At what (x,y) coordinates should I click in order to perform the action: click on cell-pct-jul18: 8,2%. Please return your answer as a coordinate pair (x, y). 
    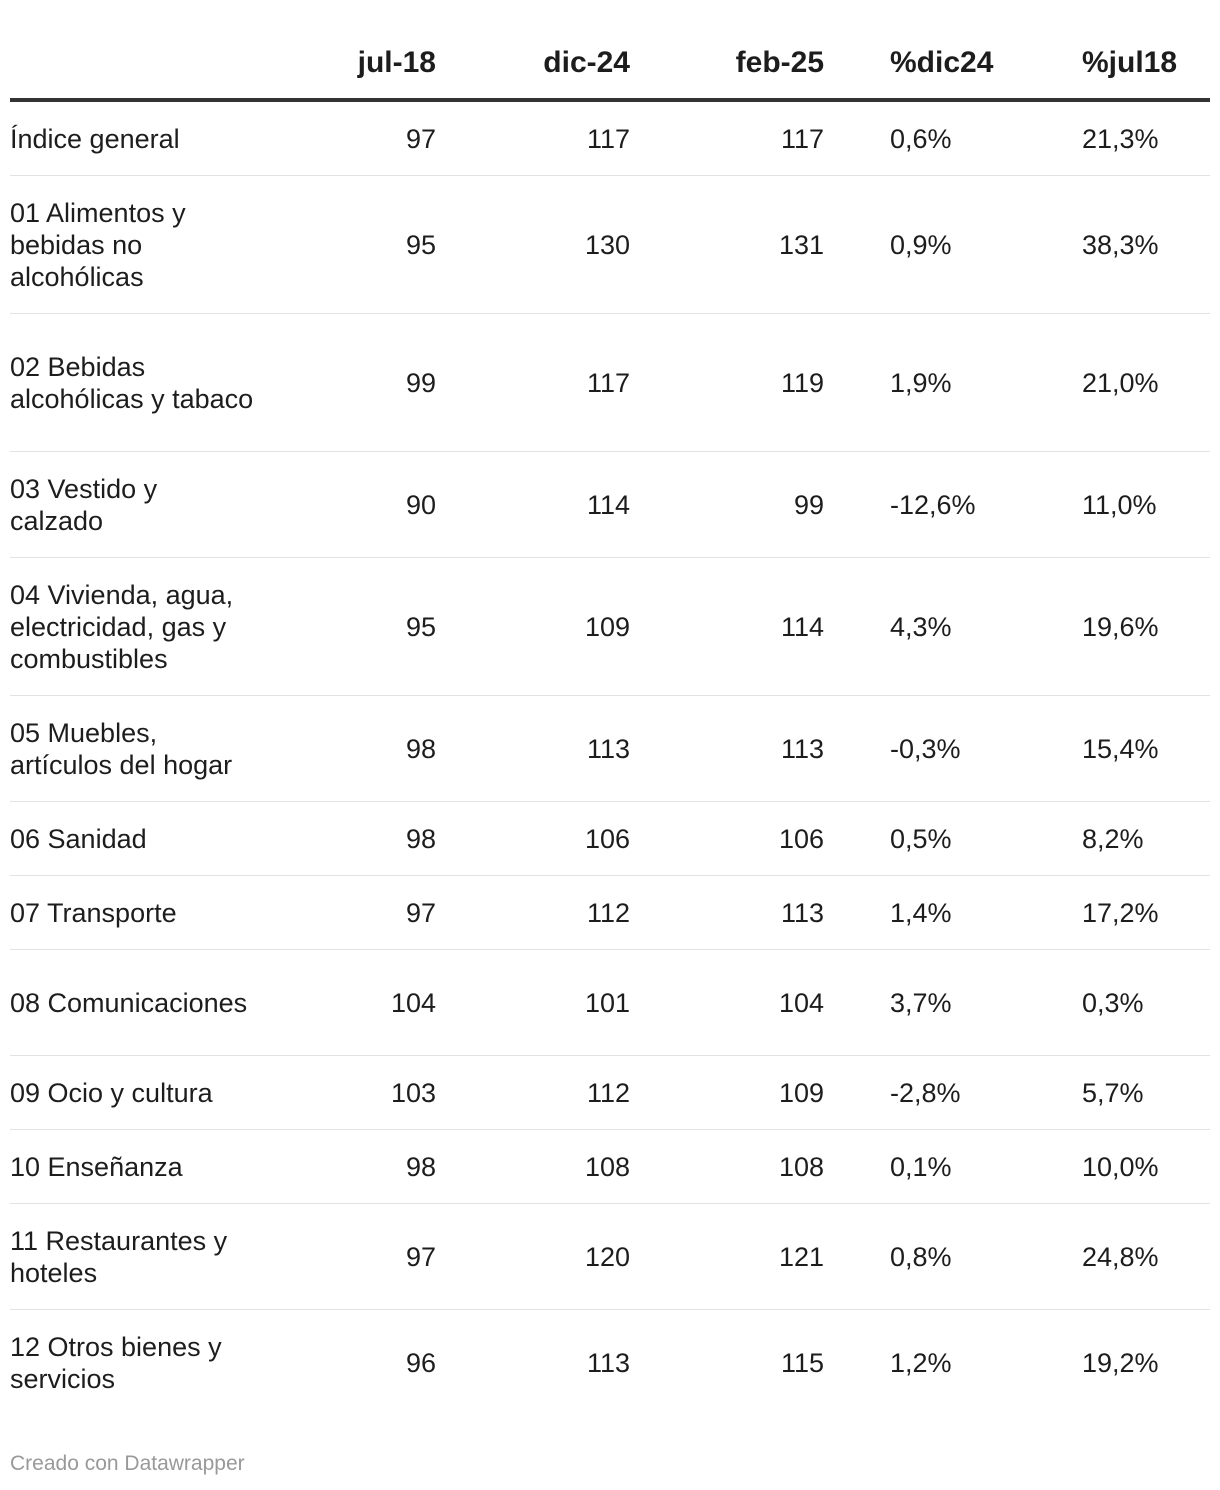
    Looking at the image, I should click on (1115, 838).